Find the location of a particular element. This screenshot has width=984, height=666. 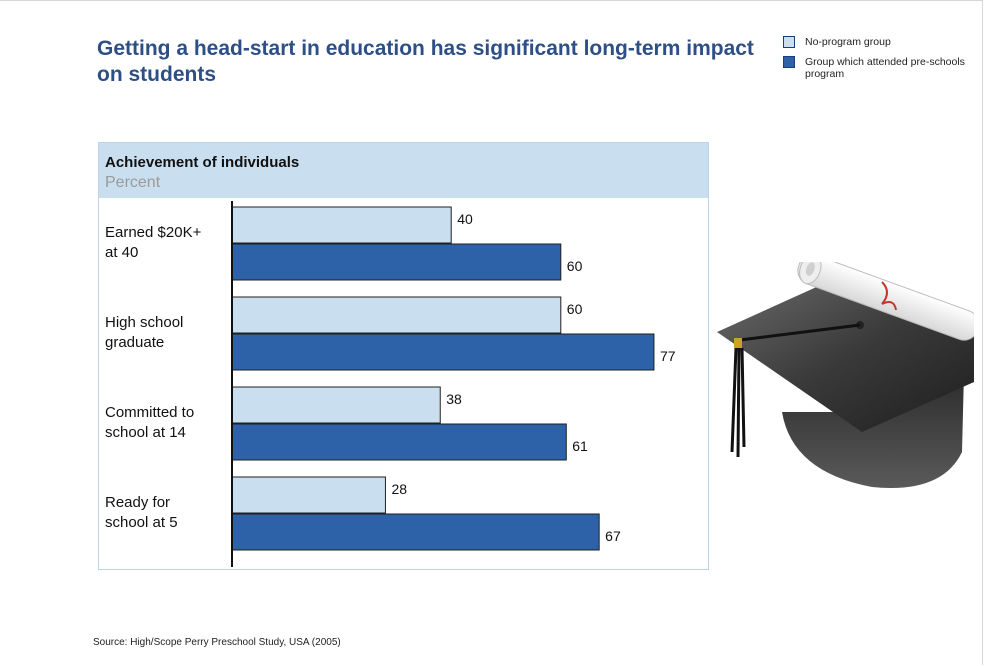

category-label-line: High school is located at coordinates (144, 322).